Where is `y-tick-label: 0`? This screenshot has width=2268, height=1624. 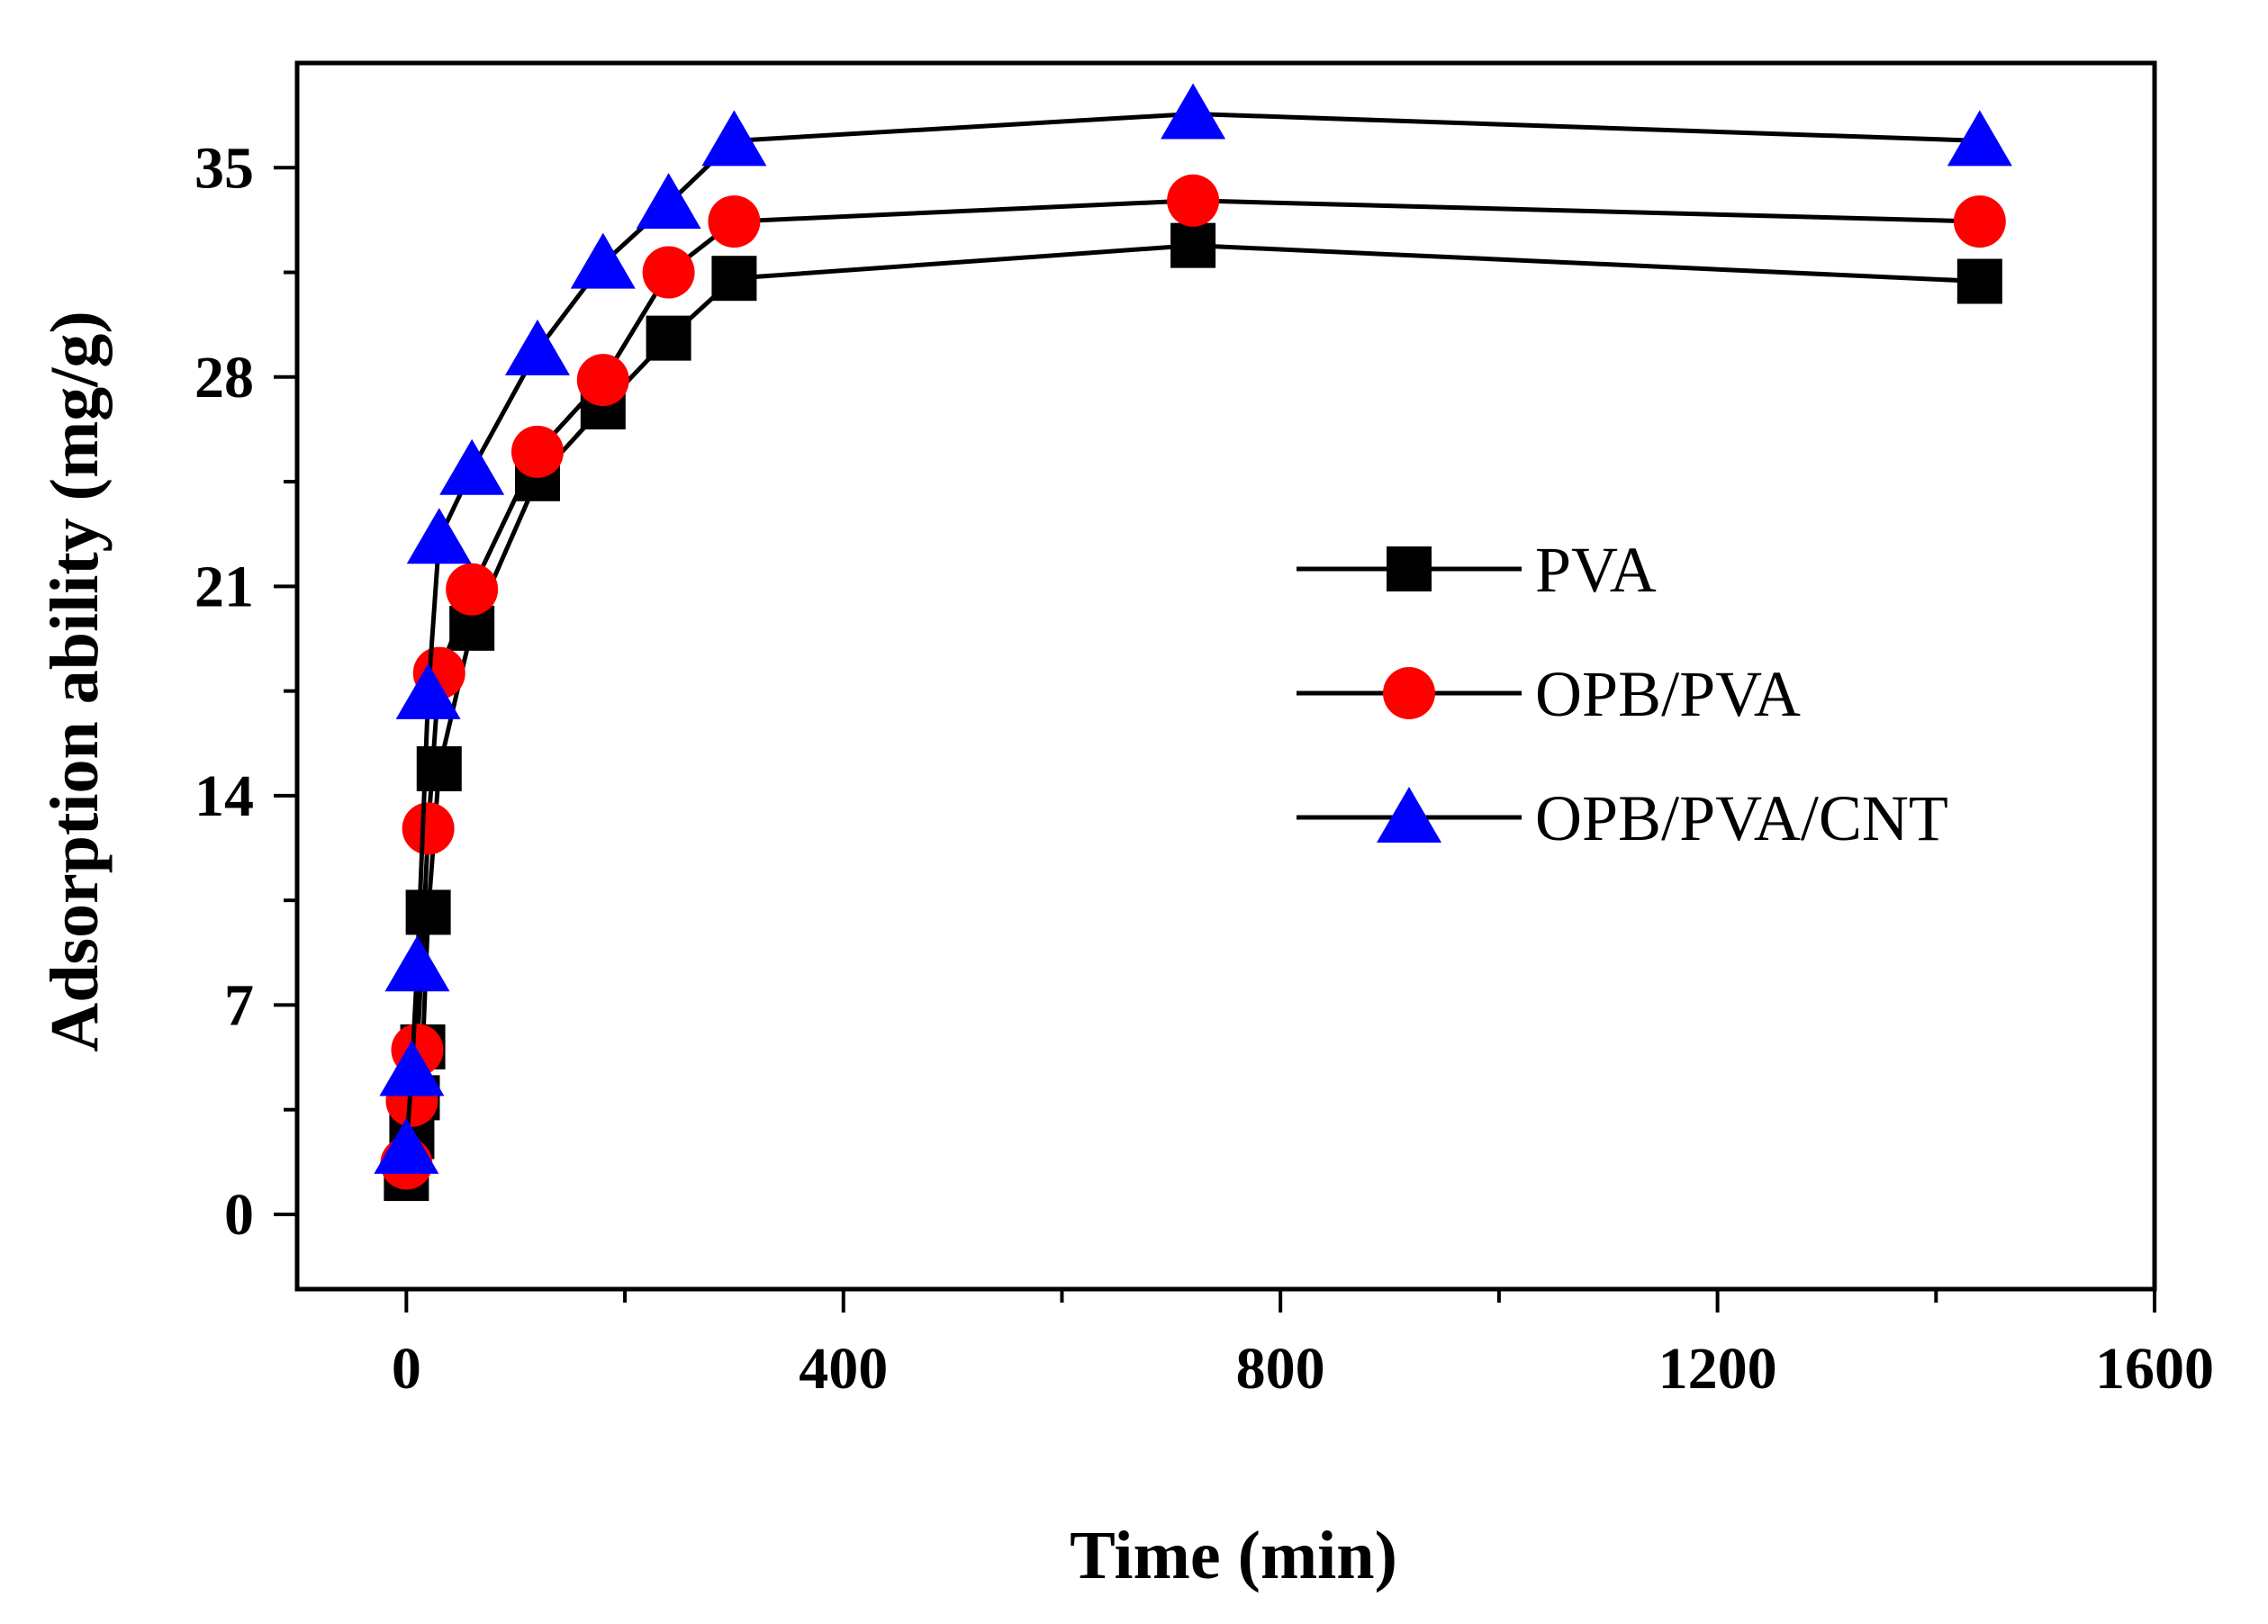 y-tick-label: 0 is located at coordinates (239, 1215).